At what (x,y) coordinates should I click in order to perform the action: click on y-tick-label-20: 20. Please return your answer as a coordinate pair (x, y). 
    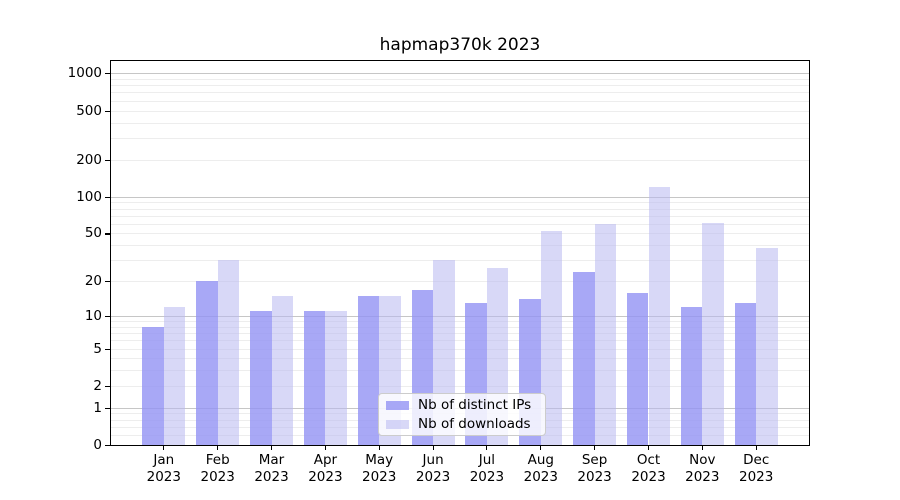
    Looking at the image, I should click on (93, 281).